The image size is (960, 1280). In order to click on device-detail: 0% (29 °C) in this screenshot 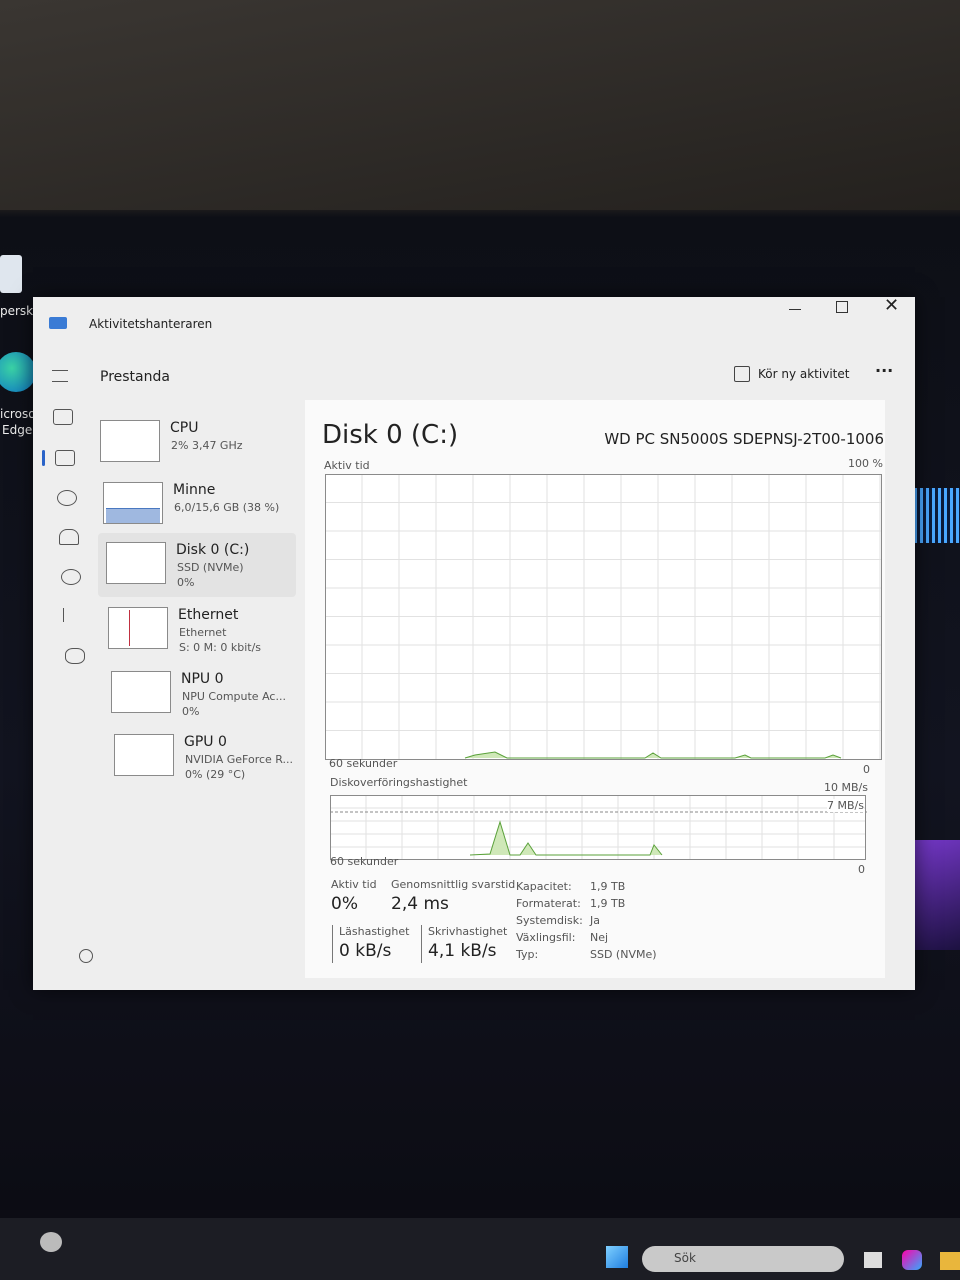, I will do `click(215, 774)`.